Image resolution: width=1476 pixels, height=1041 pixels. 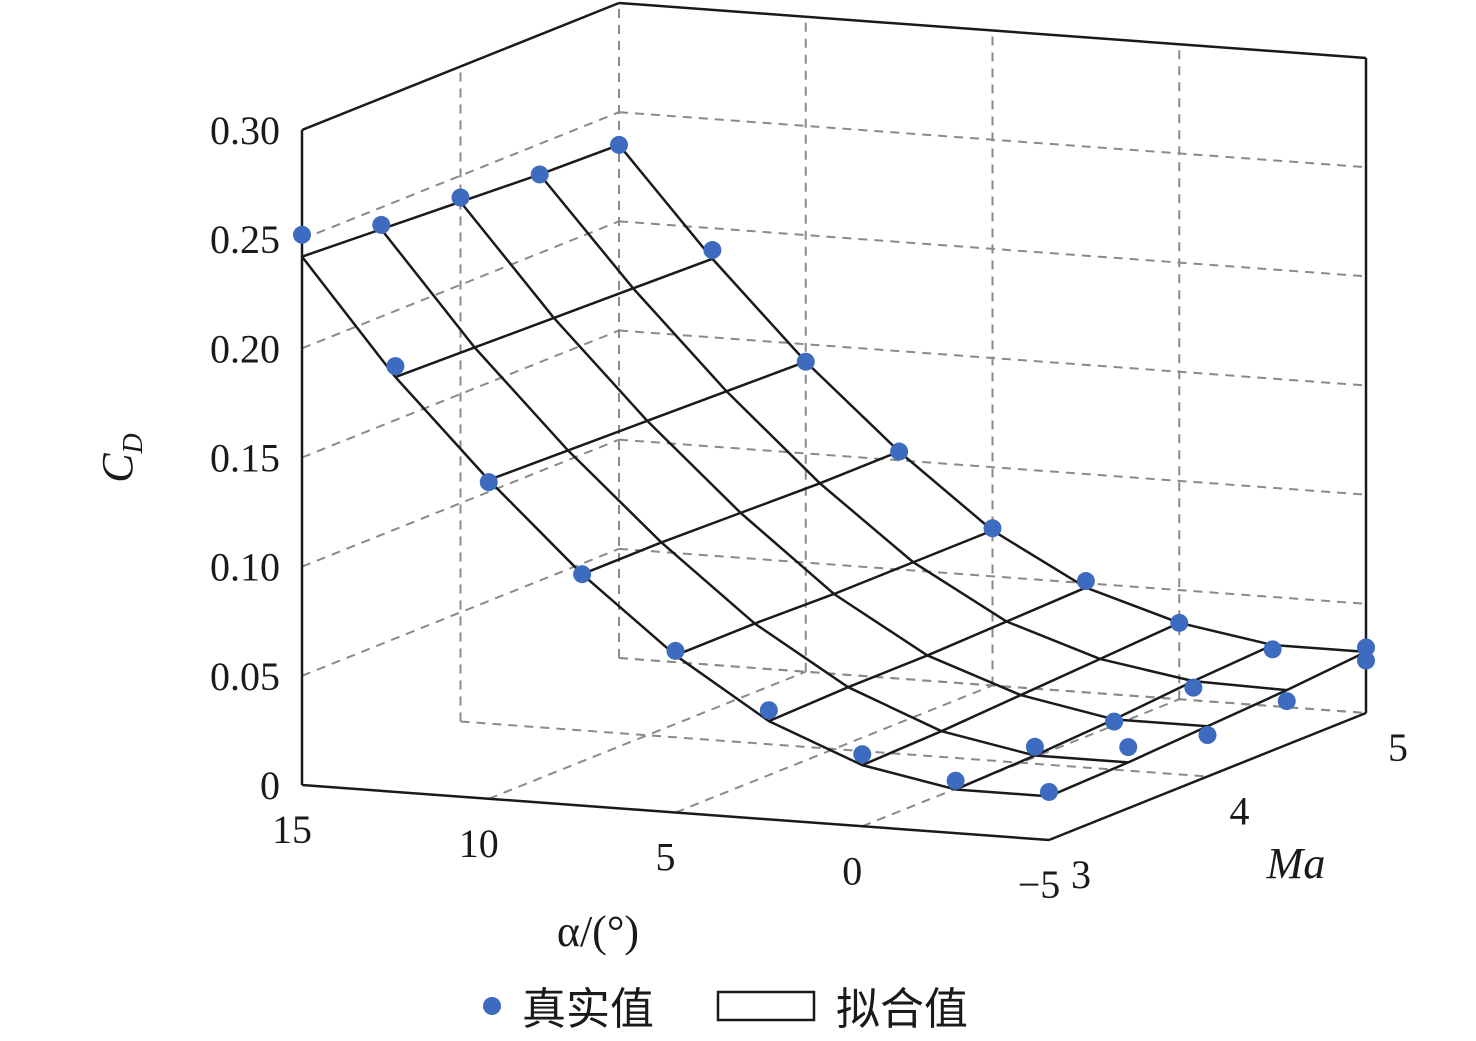 I want to click on z-axis-title-sub: D, so click(x=133, y=443).